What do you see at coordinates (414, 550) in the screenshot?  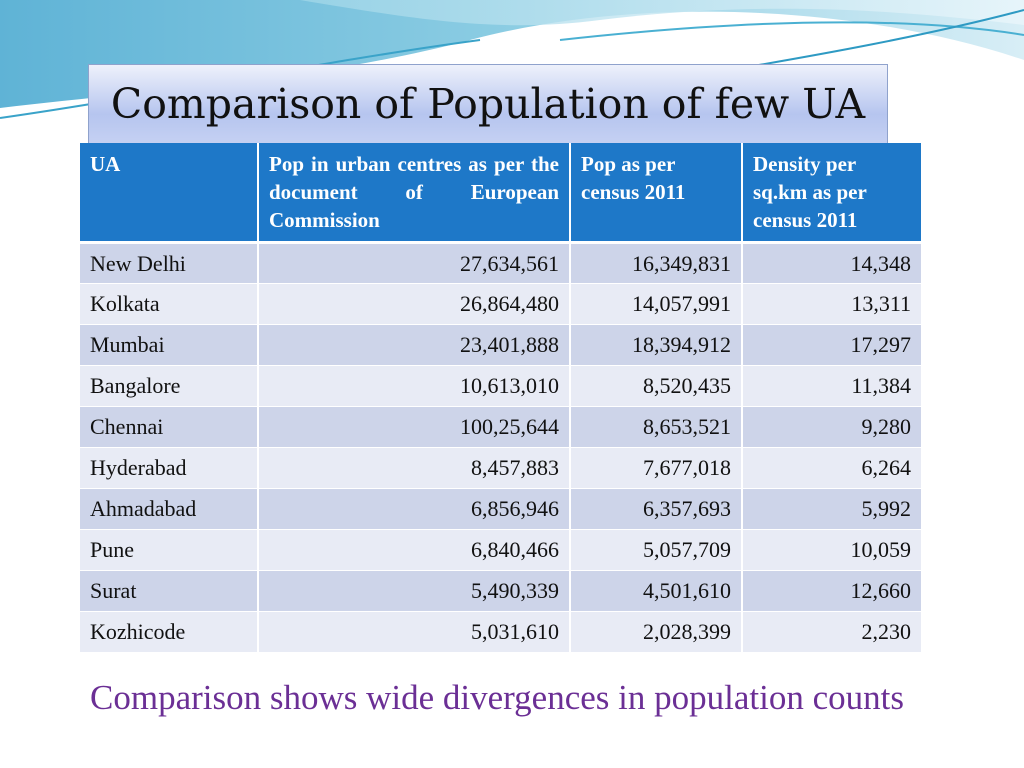 I see `cell-pop-ec: 6,840,466` at bounding box center [414, 550].